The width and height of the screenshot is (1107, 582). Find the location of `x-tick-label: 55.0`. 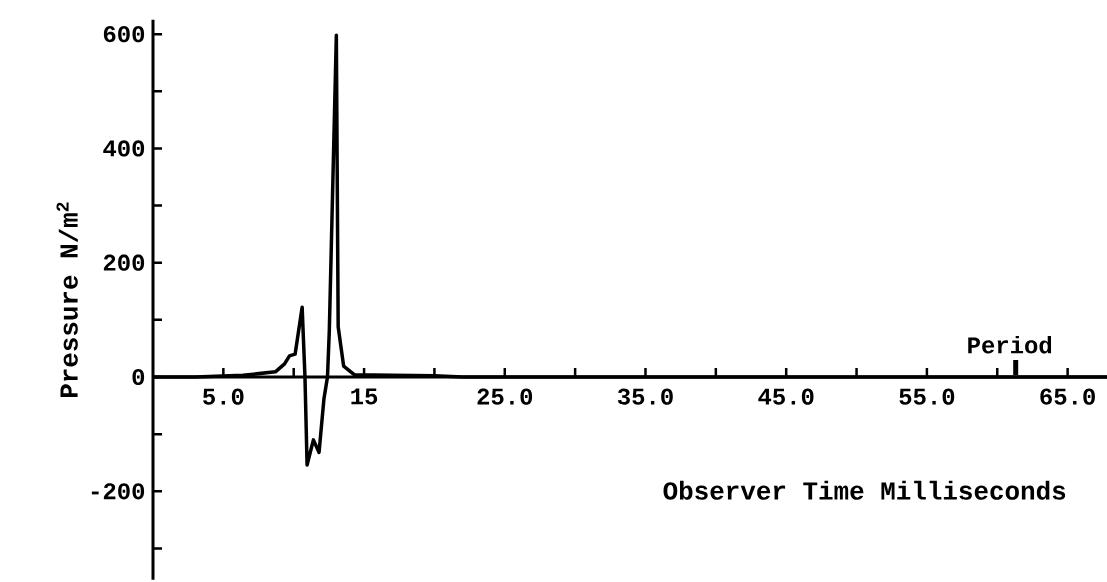

x-tick-label: 55.0 is located at coordinates (927, 396).